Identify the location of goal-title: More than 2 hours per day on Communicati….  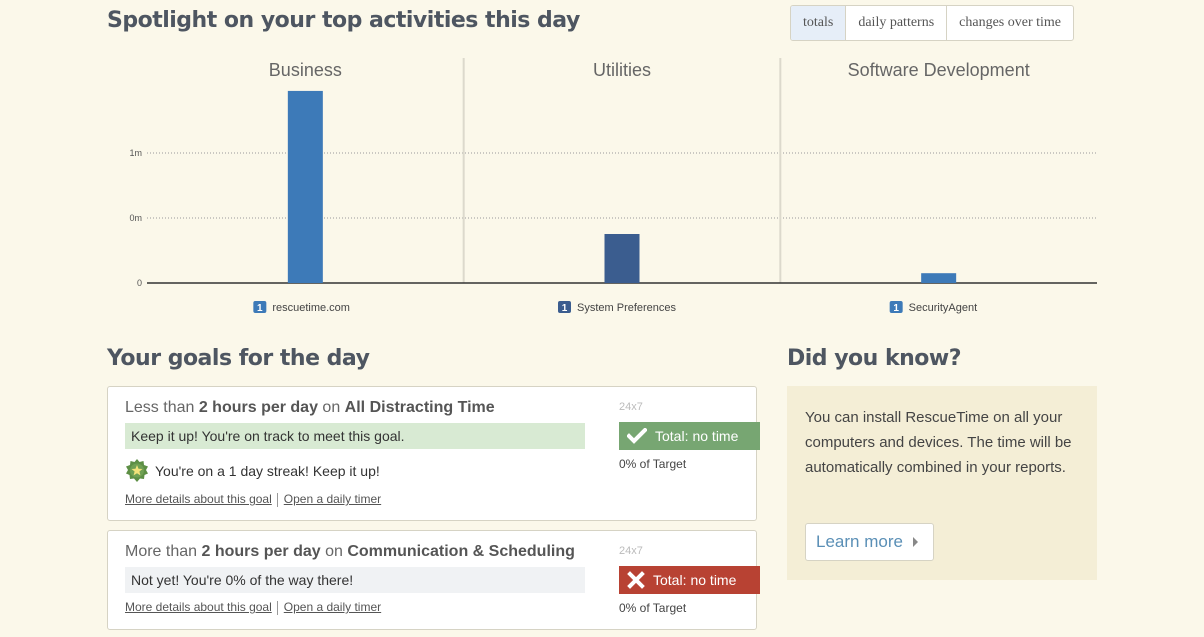
(350, 552).